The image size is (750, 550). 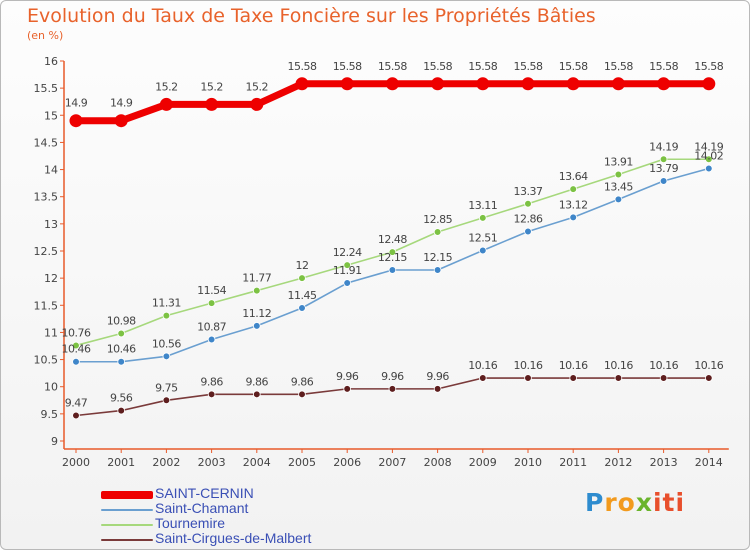 I want to click on data-label-saint-cirgues-de-malbert: 9.75, so click(x=166, y=387).